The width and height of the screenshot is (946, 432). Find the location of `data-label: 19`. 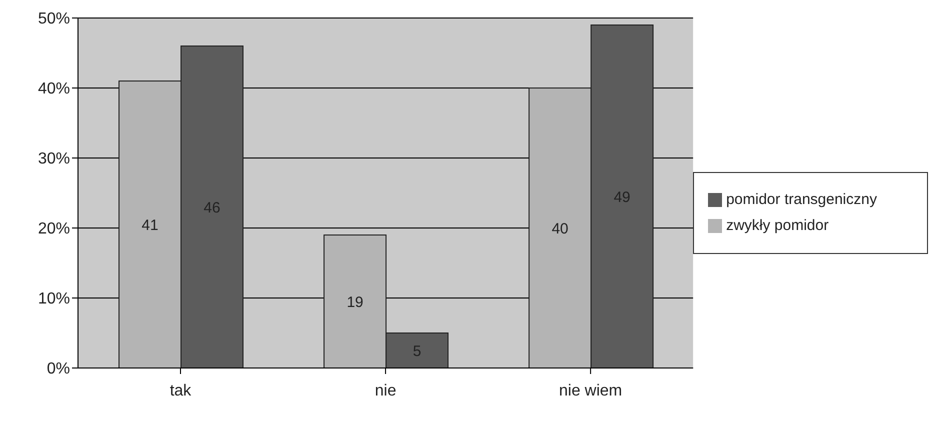

data-label: 19 is located at coordinates (355, 302).